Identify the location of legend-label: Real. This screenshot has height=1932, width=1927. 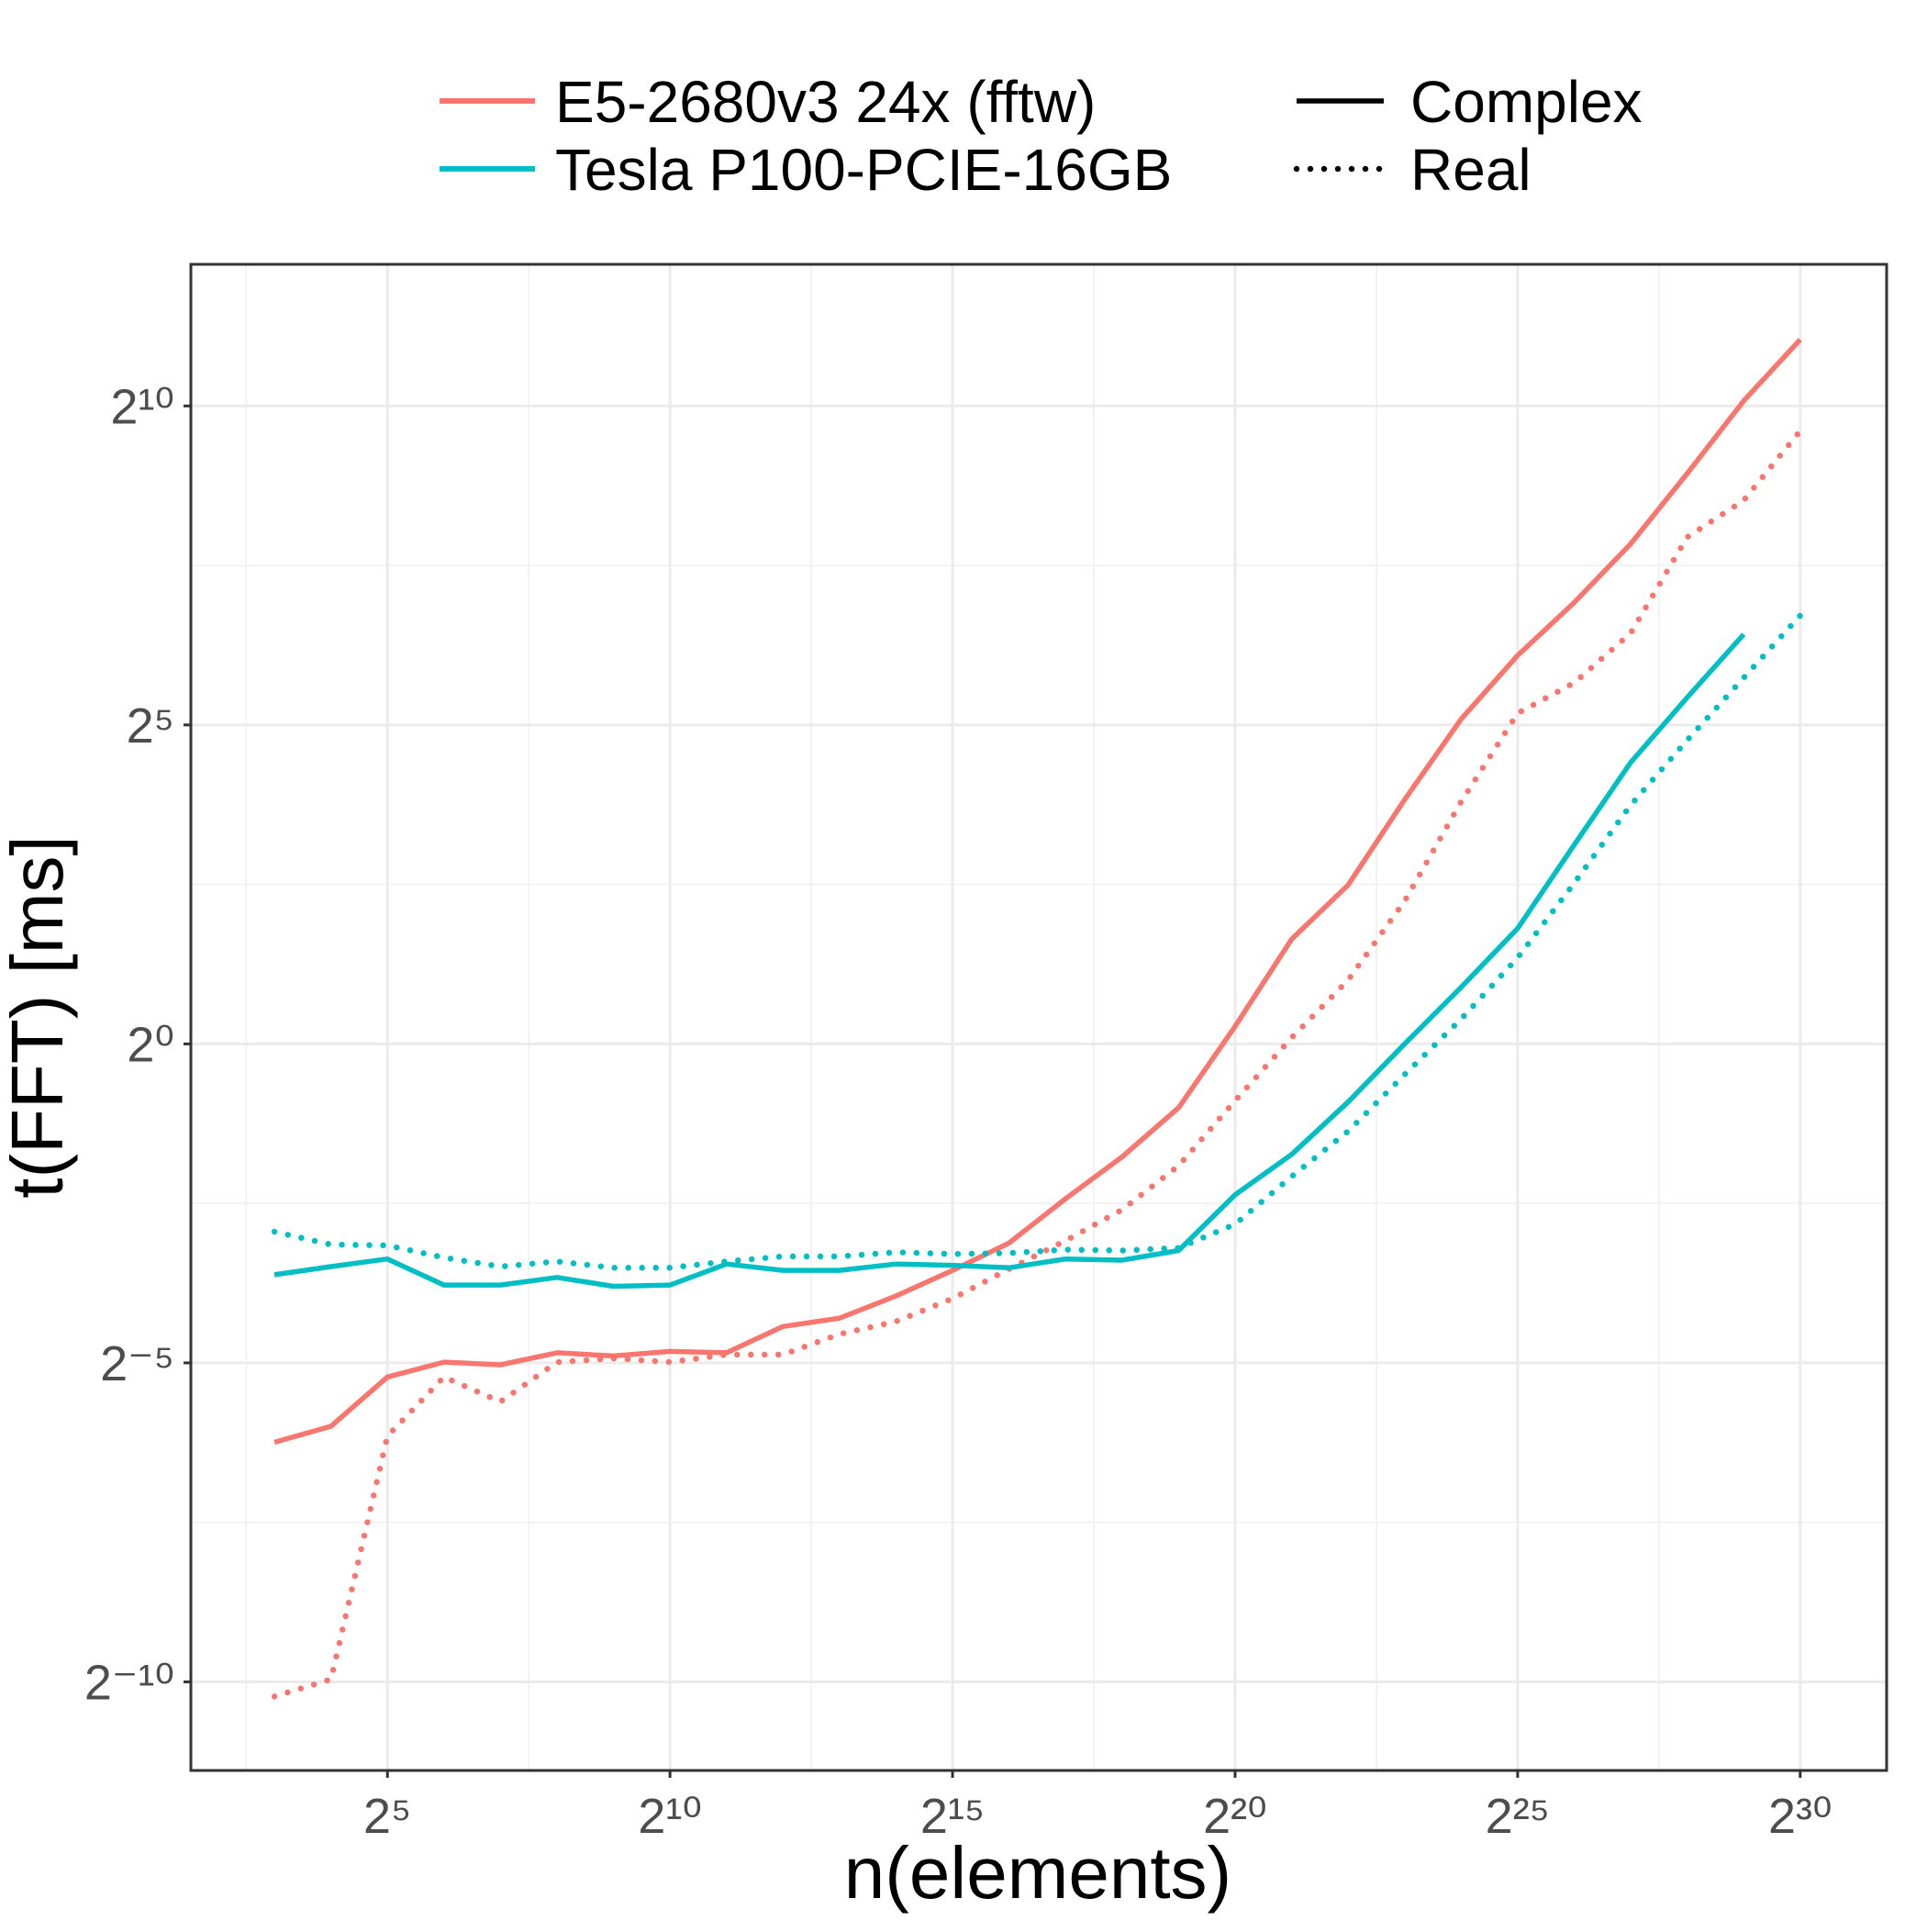
(1471, 170).